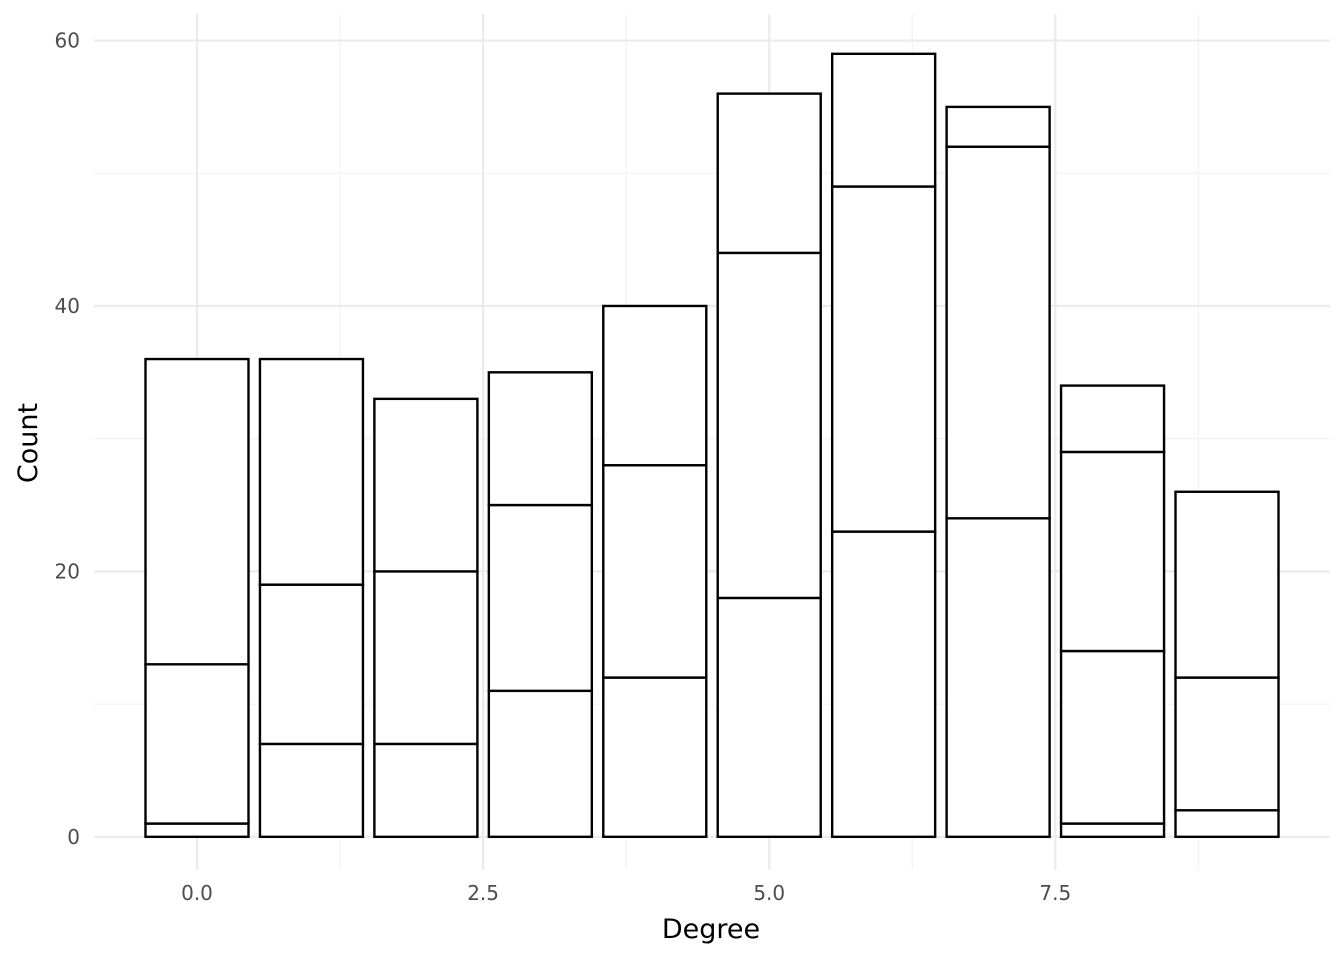  What do you see at coordinates (626, 893) in the screenshot?
I see `x-tick-labels: 0.0 2.5 5.0 7.5` at bounding box center [626, 893].